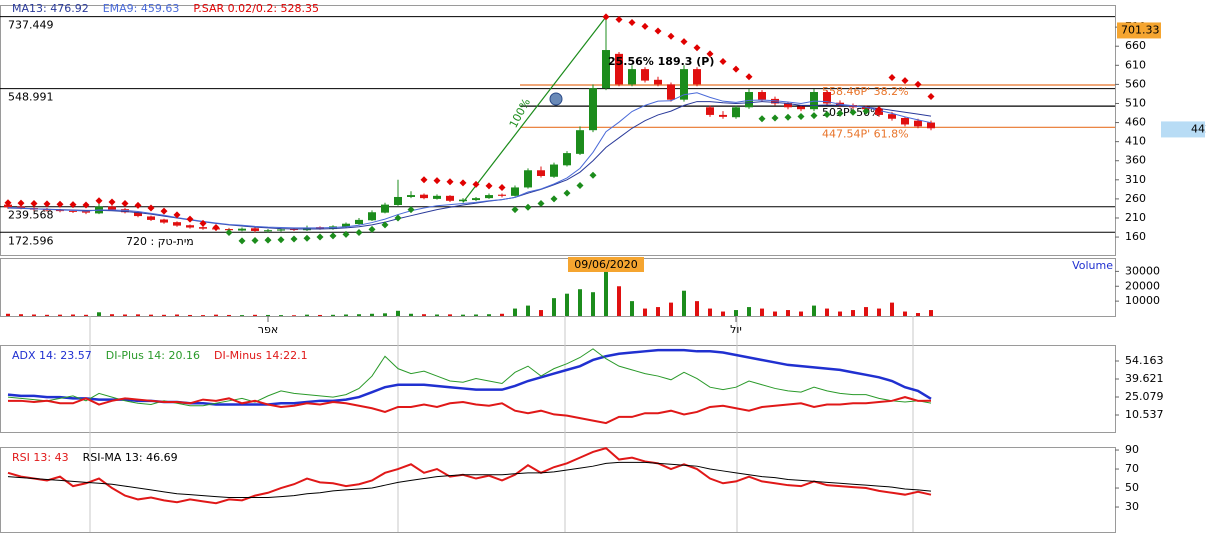 This screenshot has width=1206, height=535. What do you see at coordinates (1135, 179) in the screenshot?
I see `y-tick-label: 310` at bounding box center [1135, 179].